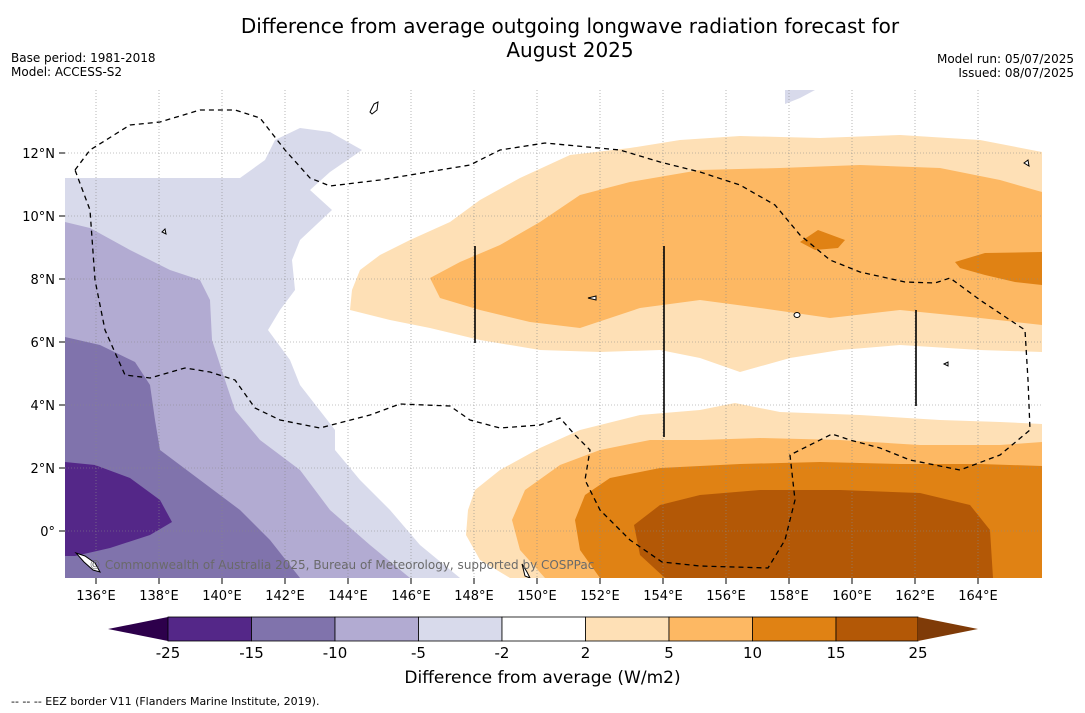 This screenshot has width=1085, height=713. Describe the element at coordinates (38, 217) in the screenshot. I see `y-tick-label: 10°N` at that location.